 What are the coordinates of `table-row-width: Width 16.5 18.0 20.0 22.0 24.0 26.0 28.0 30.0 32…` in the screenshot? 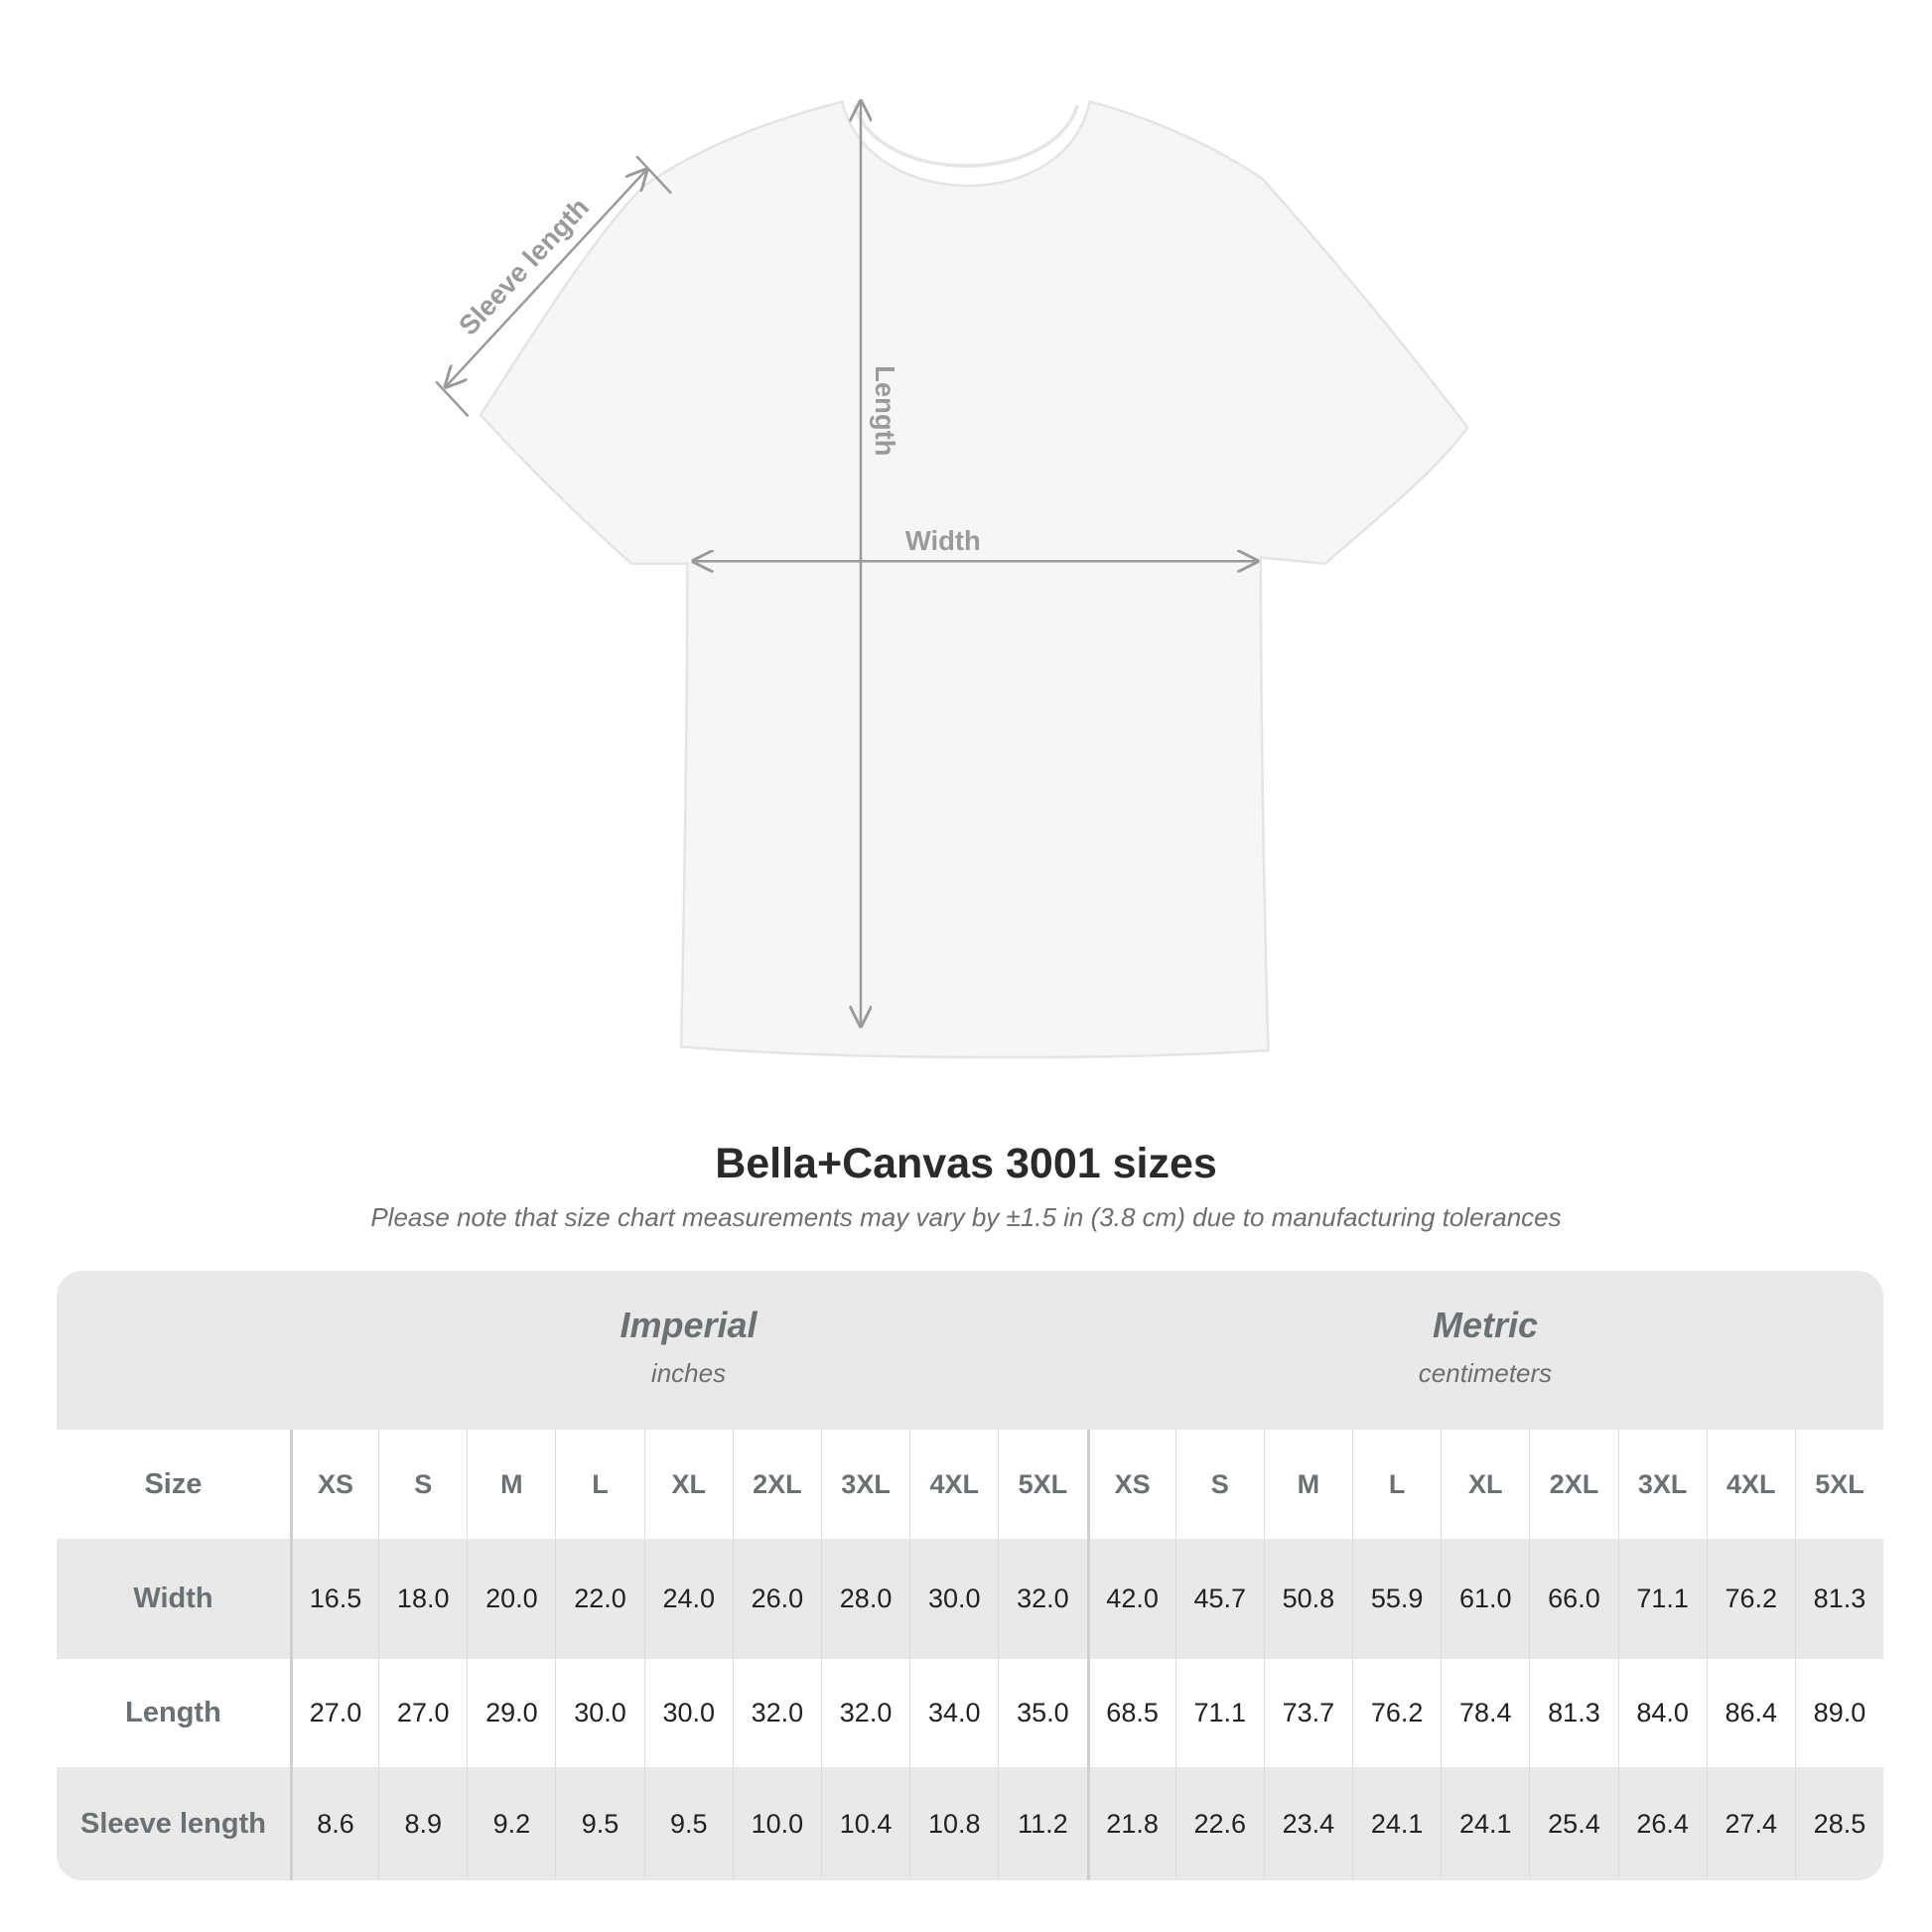 It's located at (970, 1599).